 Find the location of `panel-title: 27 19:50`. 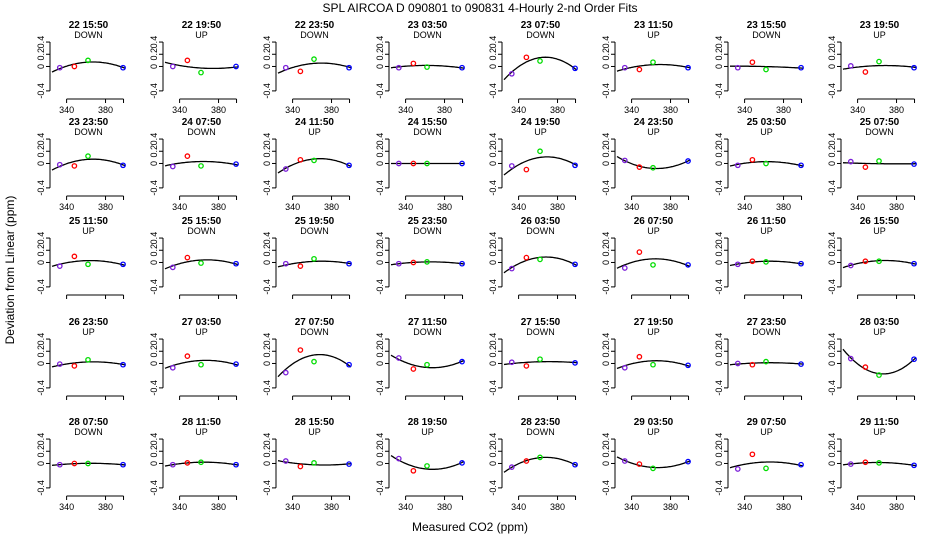

panel-title: 27 19:50 is located at coordinates (654, 322).